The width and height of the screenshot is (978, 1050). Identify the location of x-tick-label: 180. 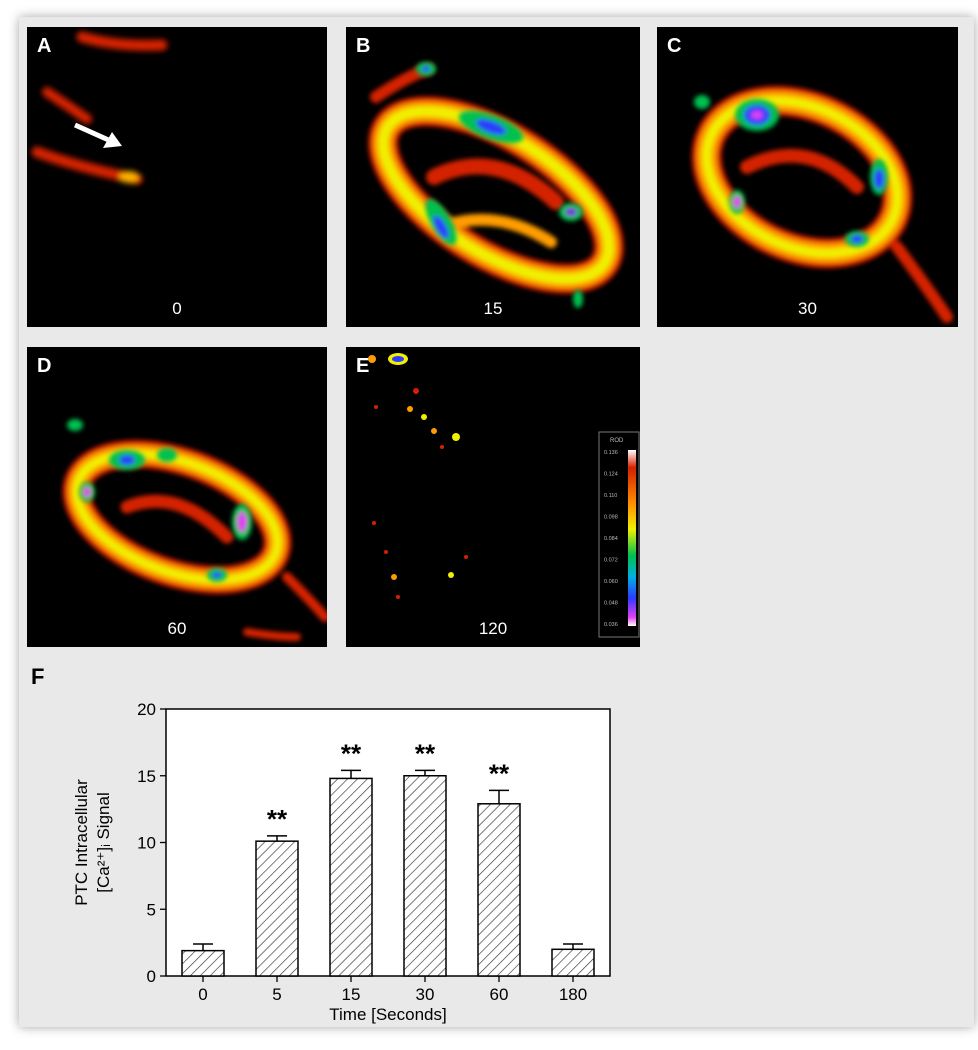
(573, 994).